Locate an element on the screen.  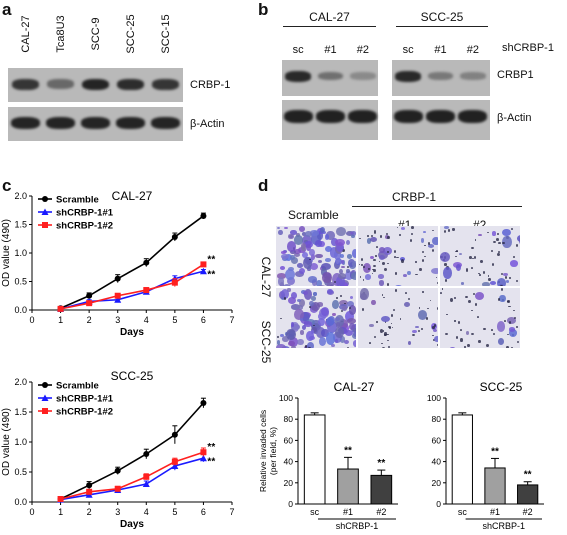
blot-row-label: β-Actin is located at coordinates (207, 124).